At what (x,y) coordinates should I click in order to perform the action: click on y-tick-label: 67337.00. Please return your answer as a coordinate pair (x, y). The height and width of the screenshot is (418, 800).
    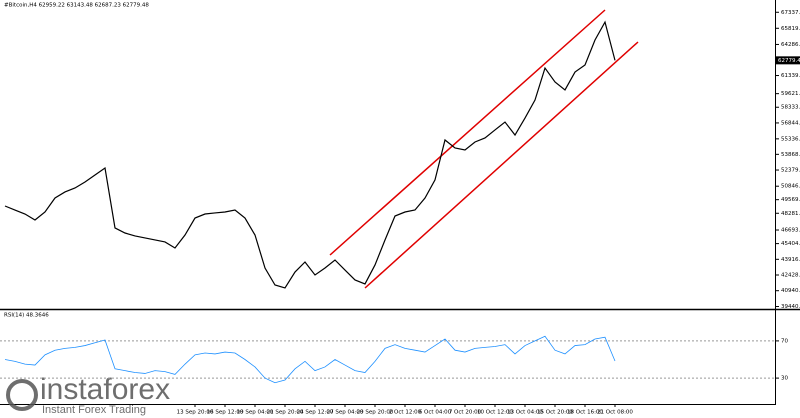
    Looking at the image, I should click on (790, 13).